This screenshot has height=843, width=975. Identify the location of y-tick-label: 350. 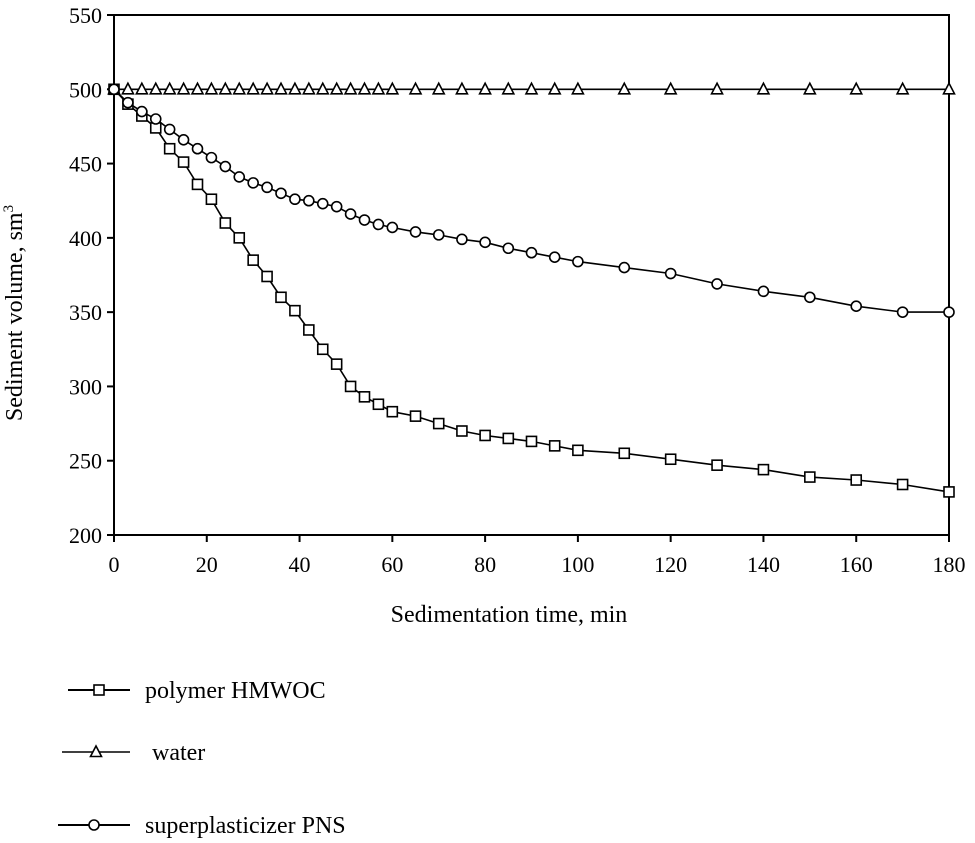
(85, 312).